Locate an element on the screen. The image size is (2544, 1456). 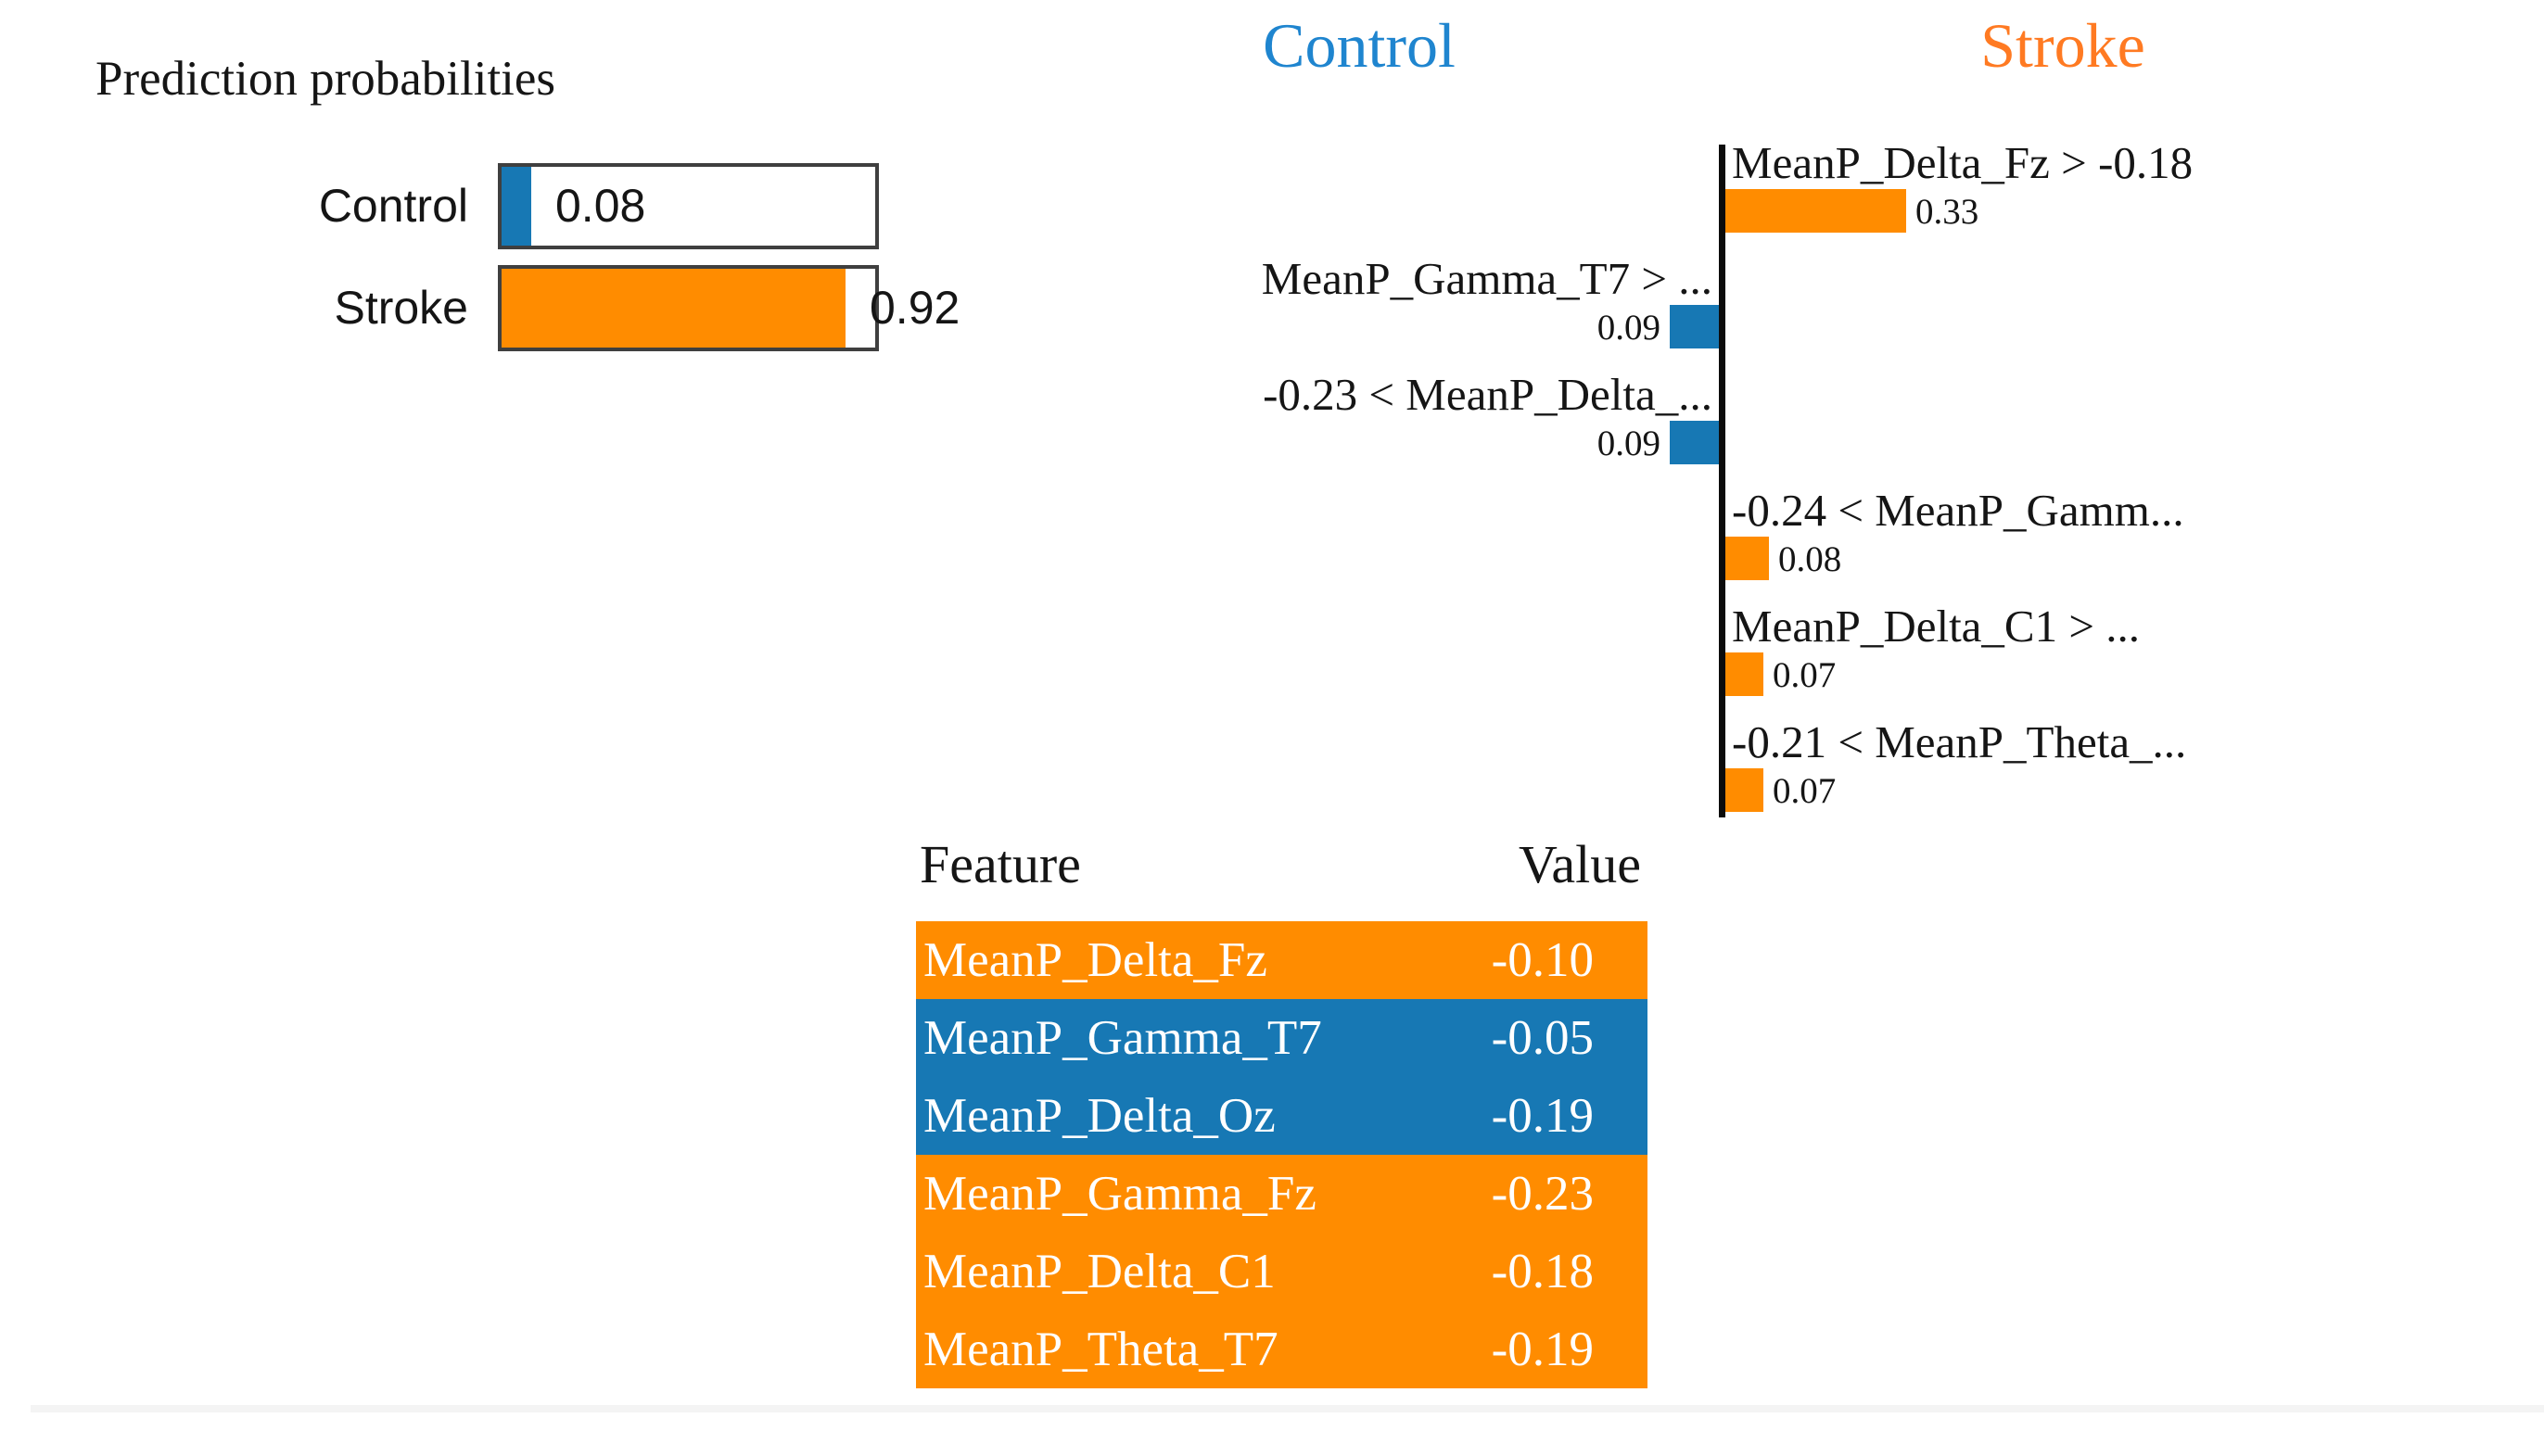
feature-cell: MeanP_Gamma_T7 is located at coordinates (1122, 1038).